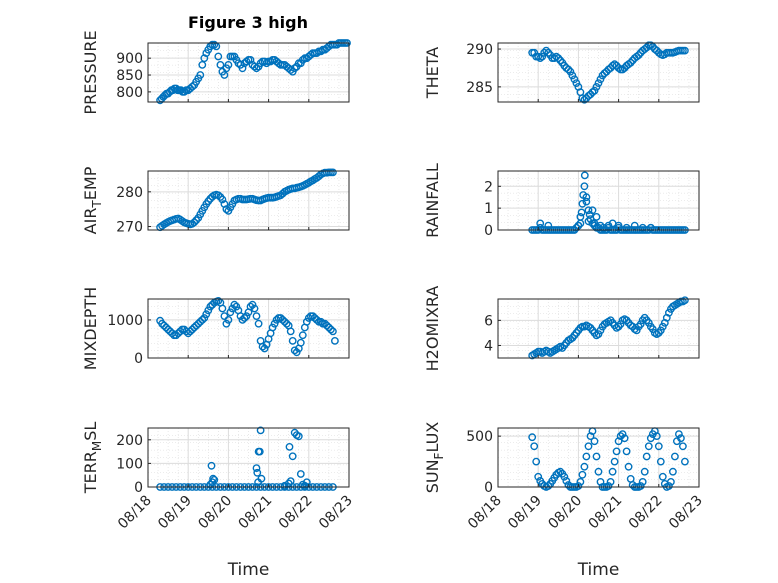  I want to click on y-axis-label: TERRMSL, so click(92, 458).